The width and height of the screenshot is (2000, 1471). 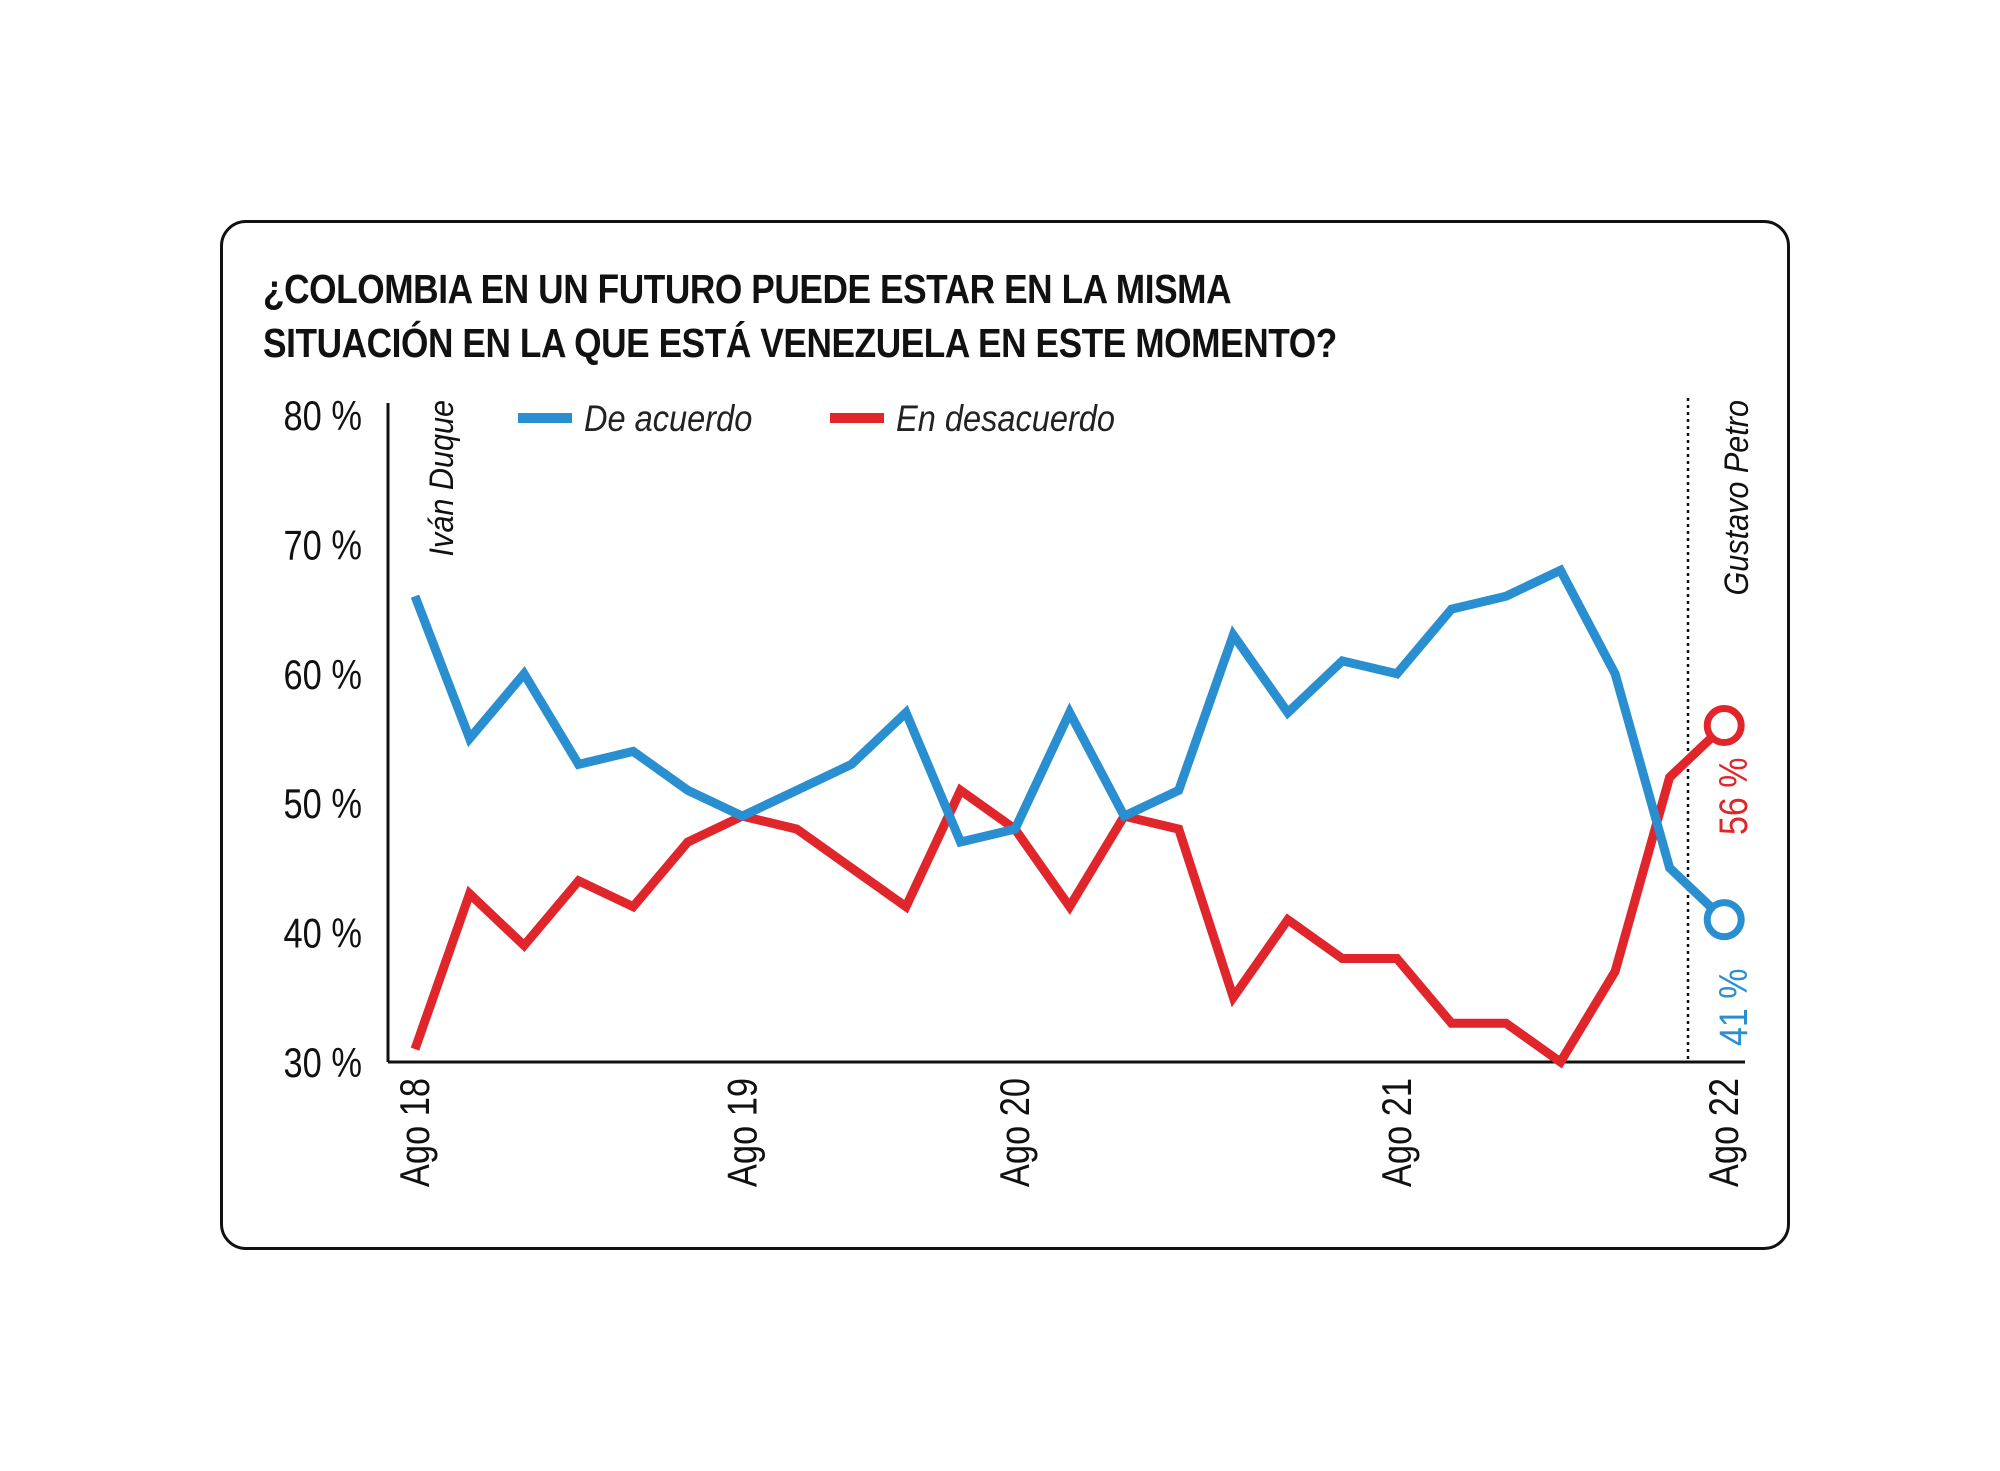 What do you see at coordinates (323, 545) in the screenshot?
I see `y-tick-label: 70 %` at bounding box center [323, 545].